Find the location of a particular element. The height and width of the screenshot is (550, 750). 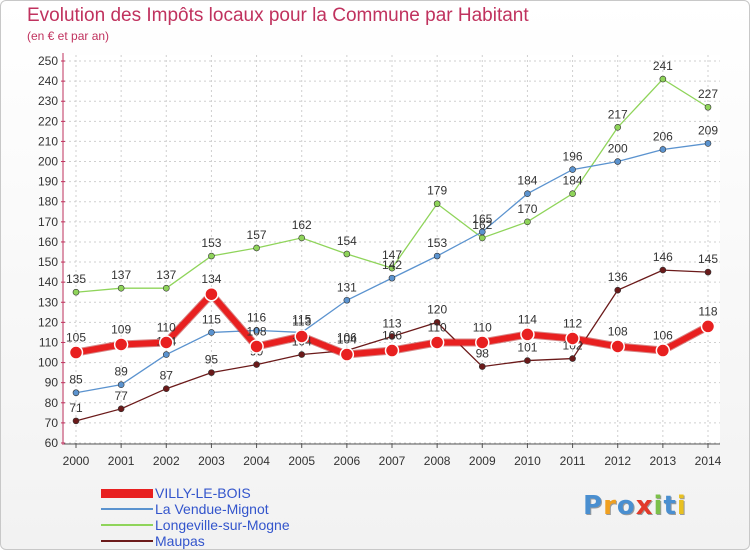

data-label: 154 is located at coordinates (347, 241).